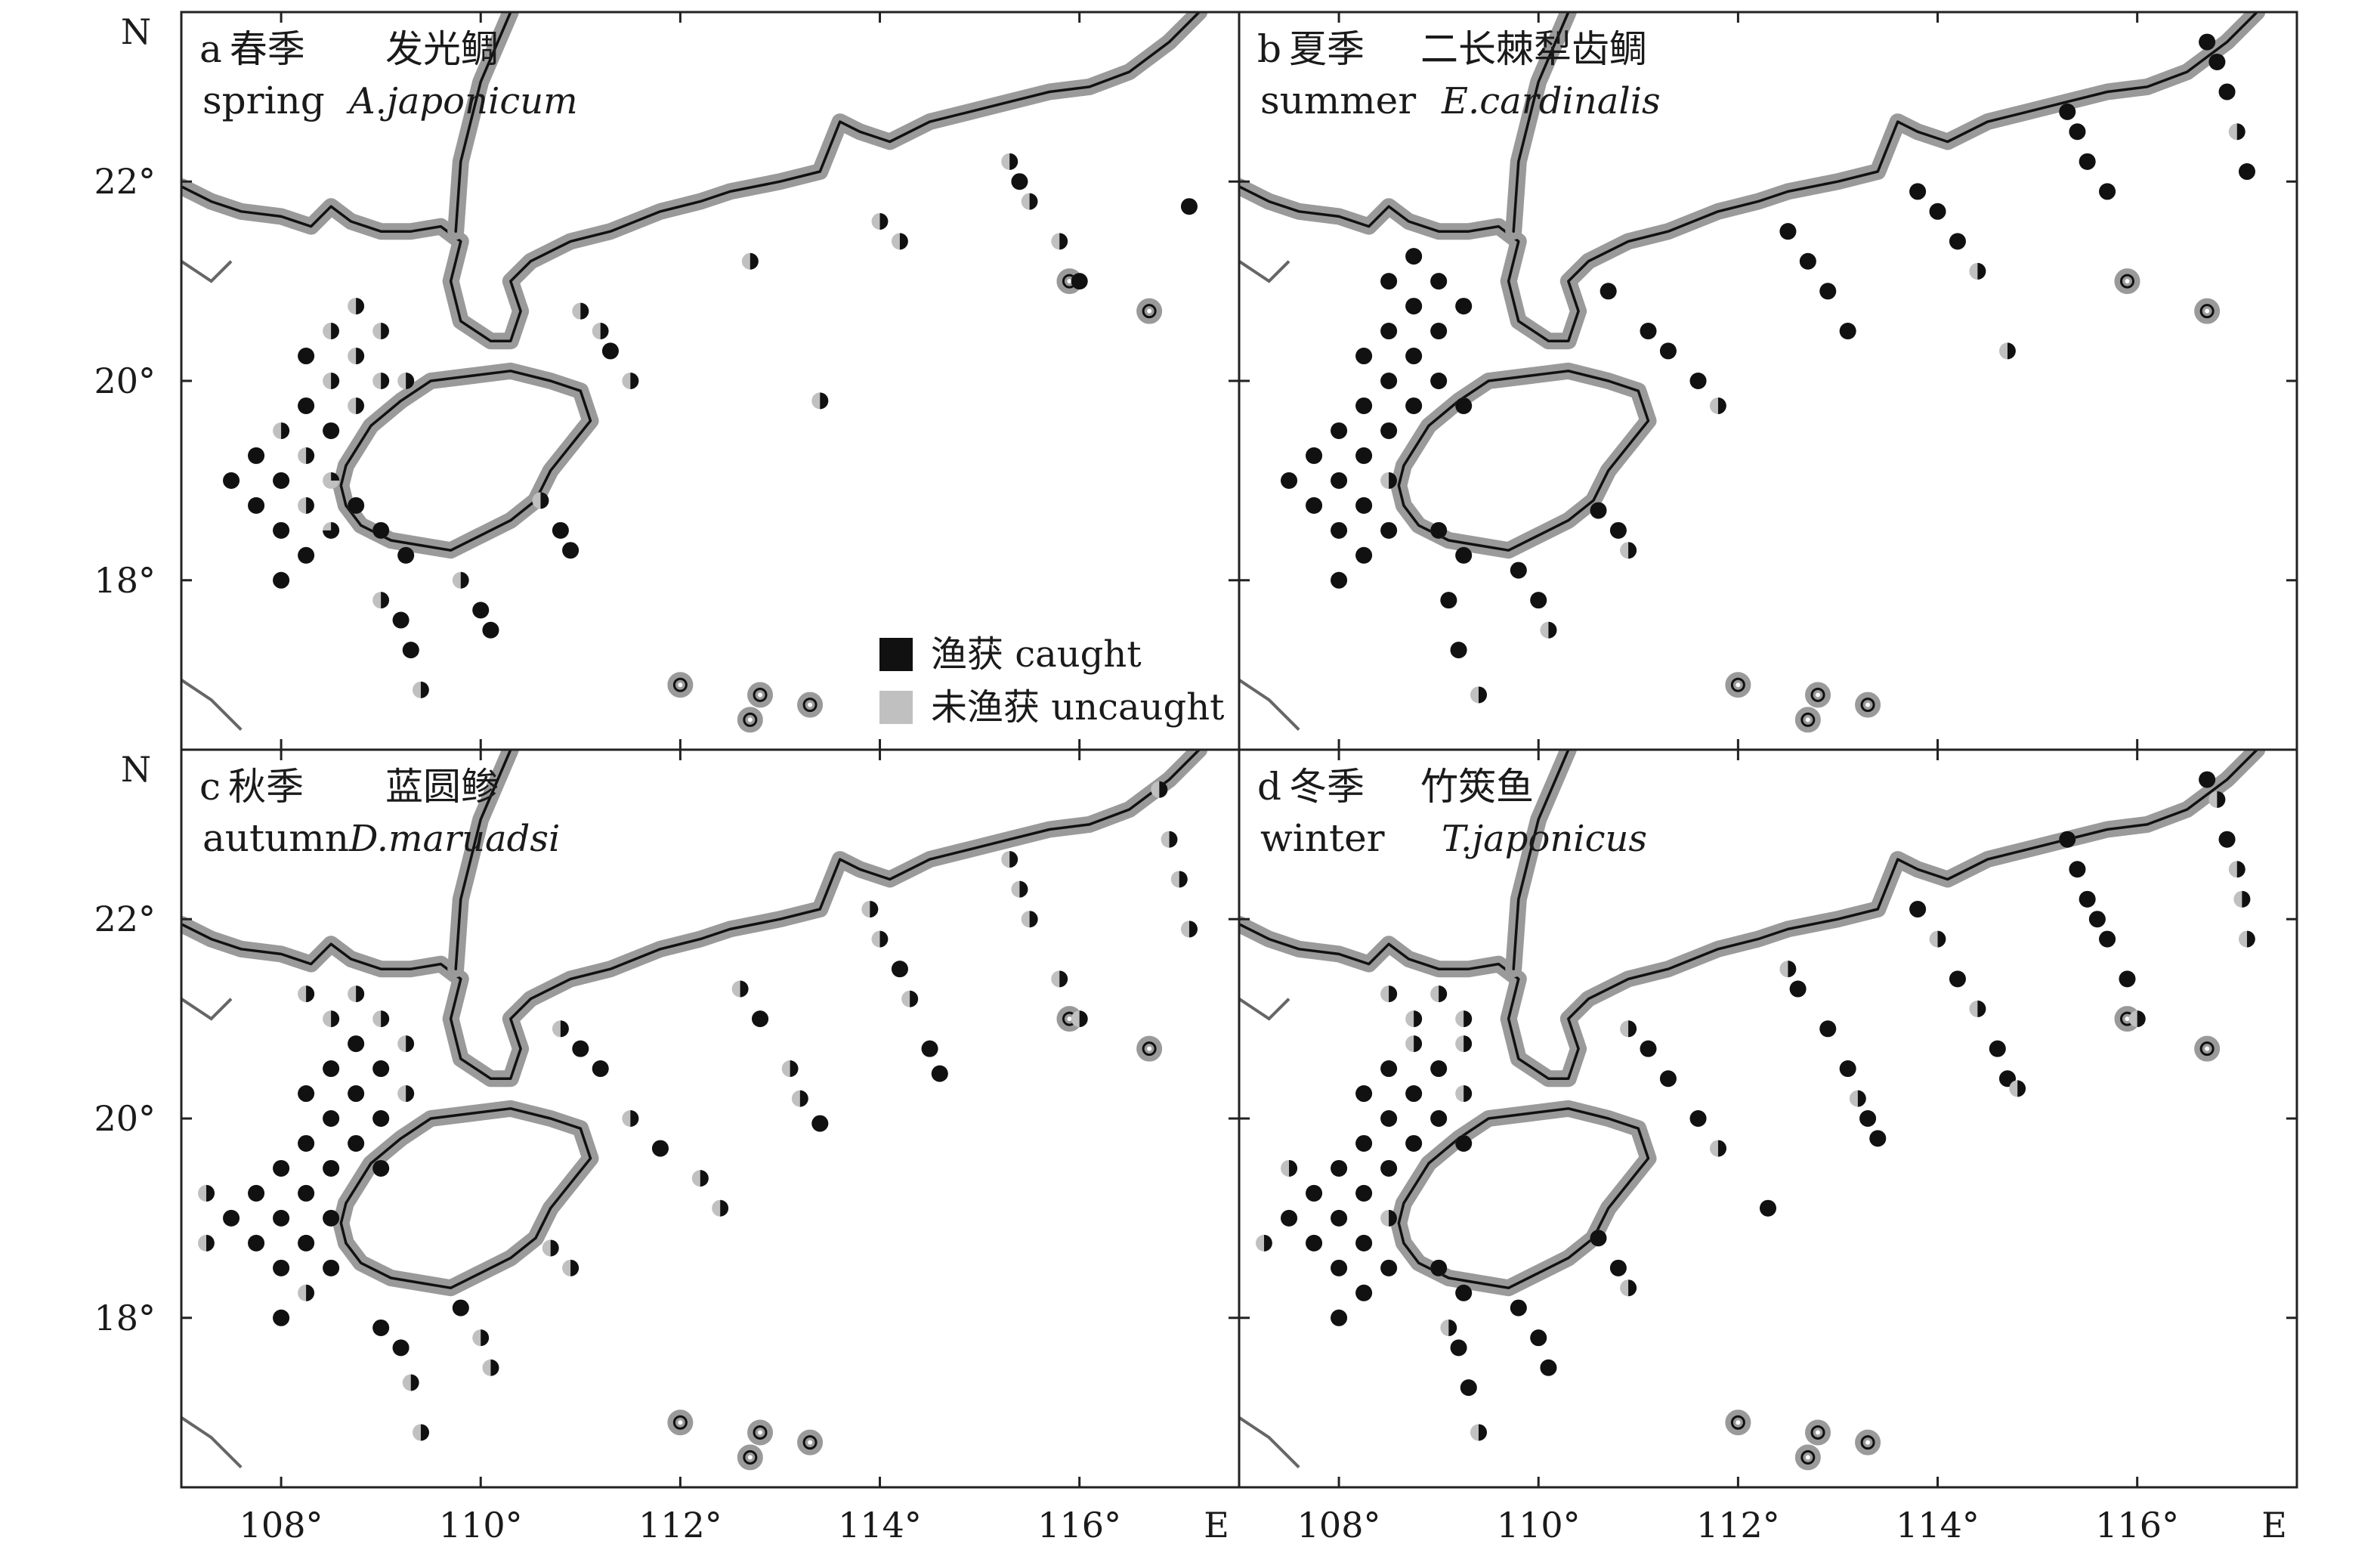  What do you see at coordinates (281, 1525) in the screenshot?
I see `lon-tick-label: 108°` at bounding box center [281, 1525].